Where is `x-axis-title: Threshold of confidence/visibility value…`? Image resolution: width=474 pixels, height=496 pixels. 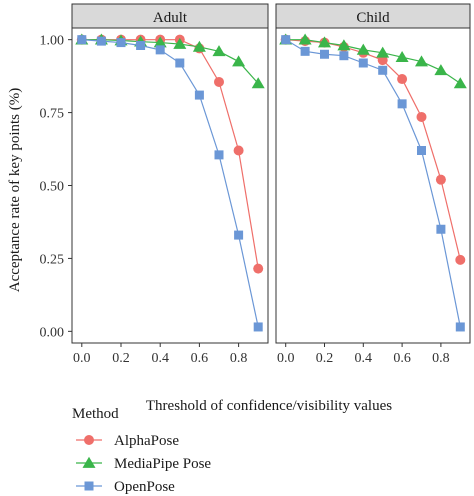
x-axis-title: Threshold of confidence/visibility value… is located at coordinates (269, 406).